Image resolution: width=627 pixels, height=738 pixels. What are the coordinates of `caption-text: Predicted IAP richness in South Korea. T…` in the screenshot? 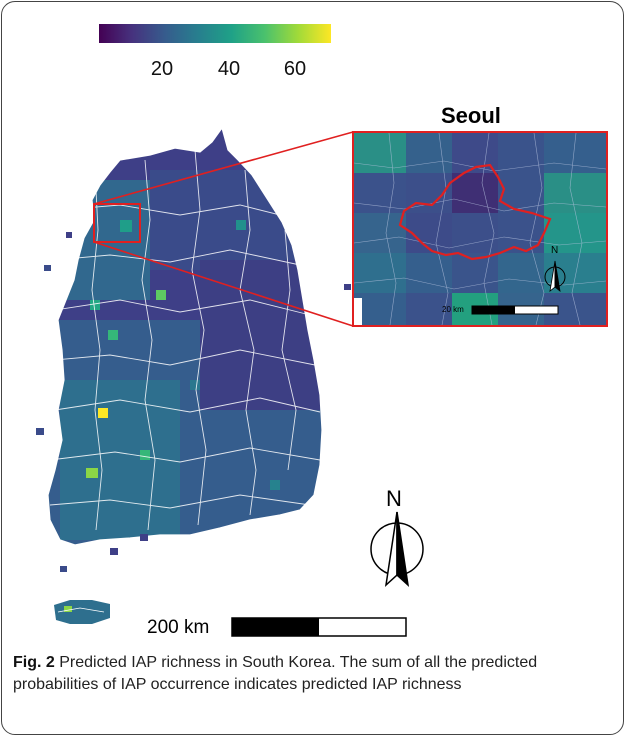 It's located at (275, 673).